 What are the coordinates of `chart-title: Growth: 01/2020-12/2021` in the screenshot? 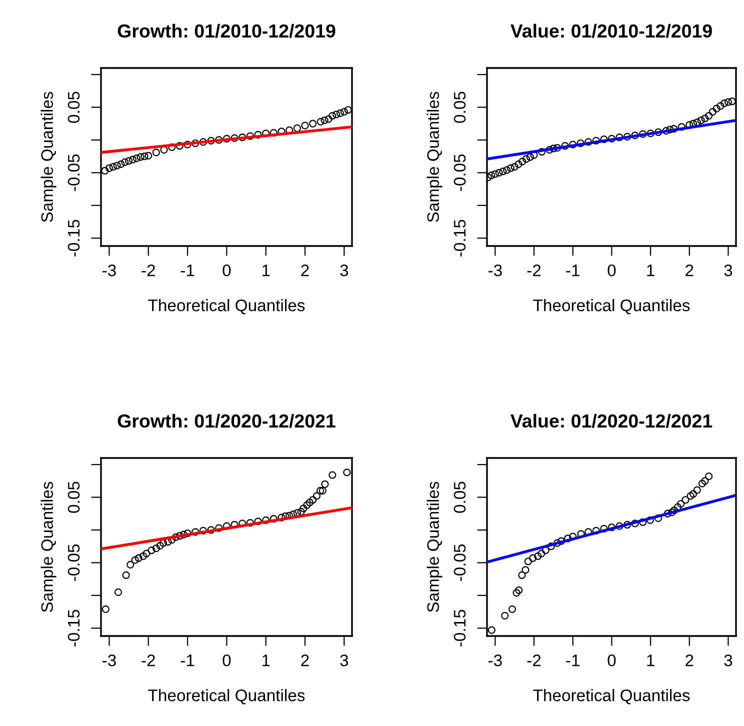 It's located at (227, 421).